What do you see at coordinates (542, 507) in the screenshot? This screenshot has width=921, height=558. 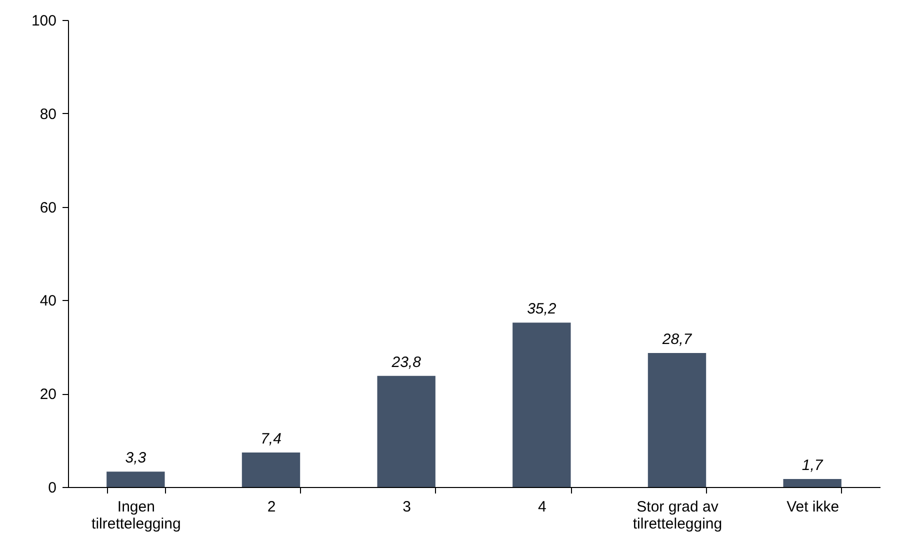 I see `x-tick-label: 4` at bounding box center [542, 507].